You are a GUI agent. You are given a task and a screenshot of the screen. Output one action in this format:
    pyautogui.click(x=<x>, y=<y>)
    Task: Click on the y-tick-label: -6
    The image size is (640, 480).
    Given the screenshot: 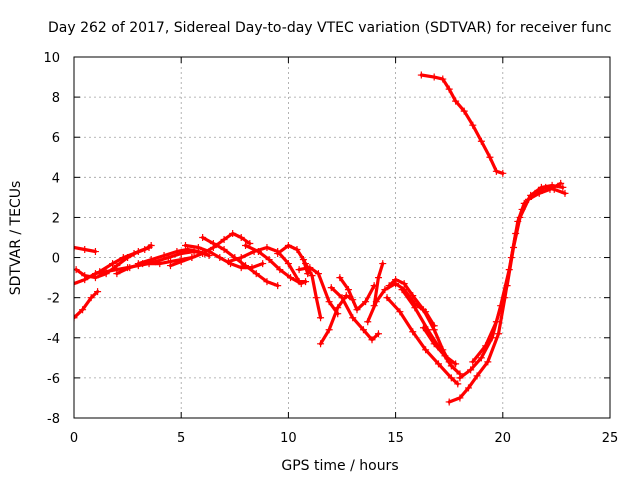 What is the action you would take?
    pyautogui.click(x=53, y=379)
    